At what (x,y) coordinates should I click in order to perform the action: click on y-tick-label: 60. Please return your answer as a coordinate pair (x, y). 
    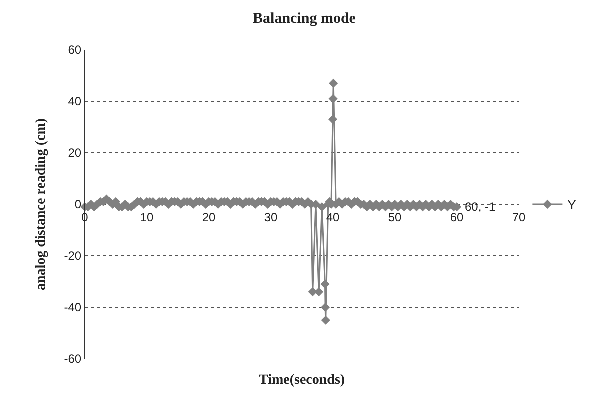
    Looking at the image, I should click on (75, 50).